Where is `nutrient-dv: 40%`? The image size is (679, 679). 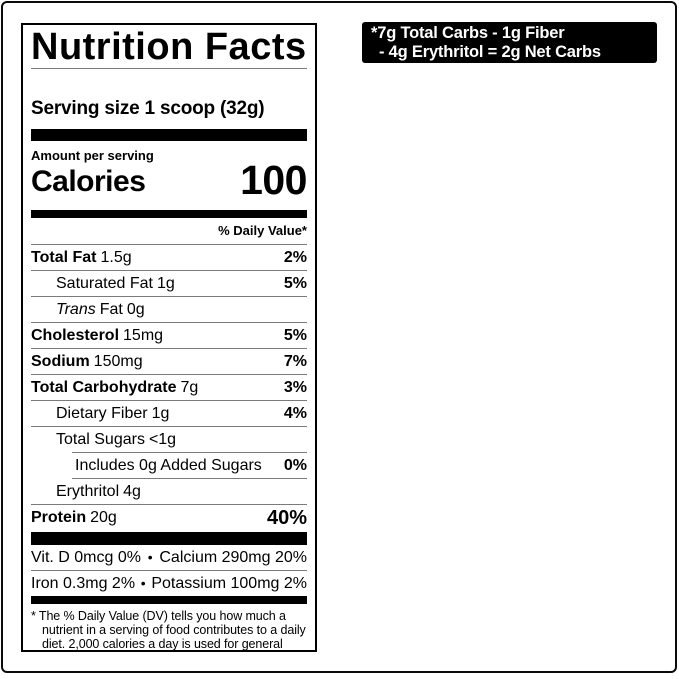 nutrient-dv: 40% is located at coordinates (286, 517).